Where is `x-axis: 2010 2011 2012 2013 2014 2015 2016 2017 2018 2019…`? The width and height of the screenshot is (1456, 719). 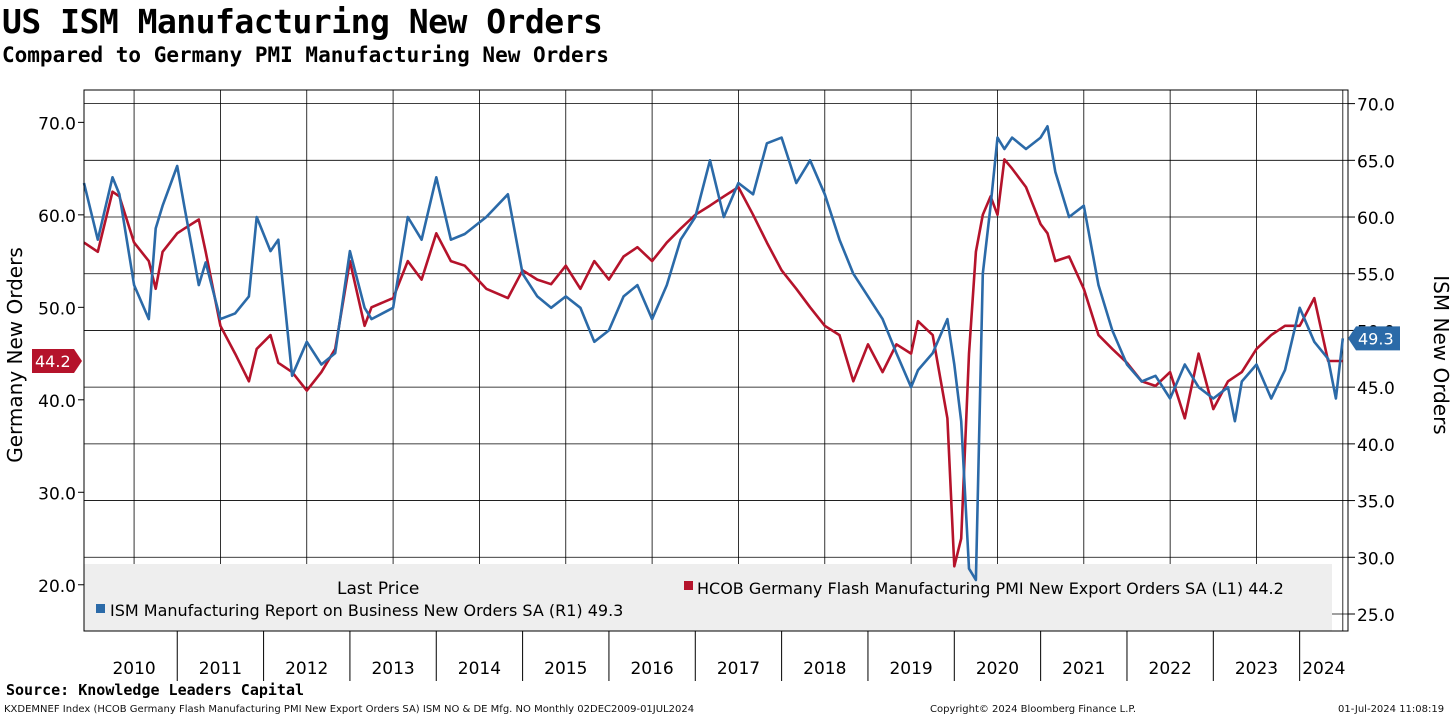 x-axis: 2010 2011 2012 2013 2014 2015 2016 2017 2018 2019… is located at coordinates (728, 656).